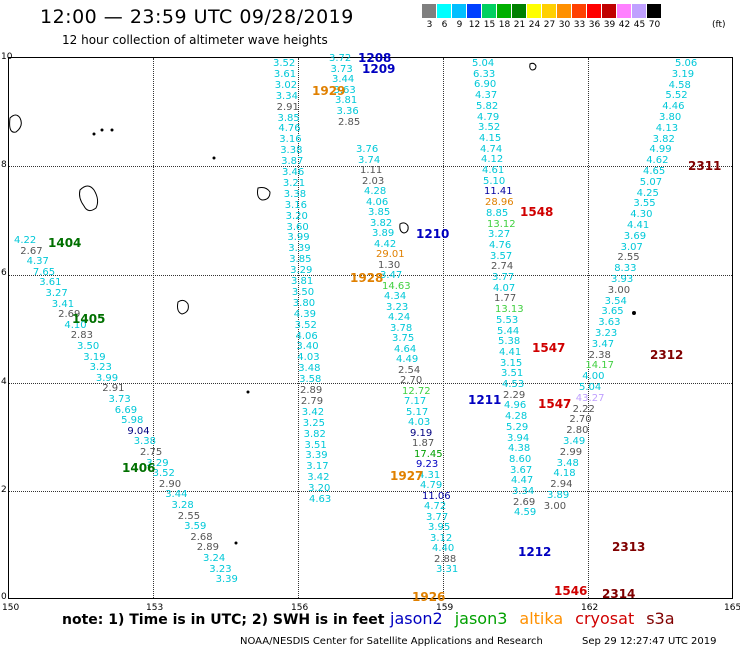 Image resolution: width=740 pixels, height=650 pixels. What do you see at coordinates (107, 378) in the screenshot?
I see `wave-height-value: 3.99` at bounding box center [107, 378].